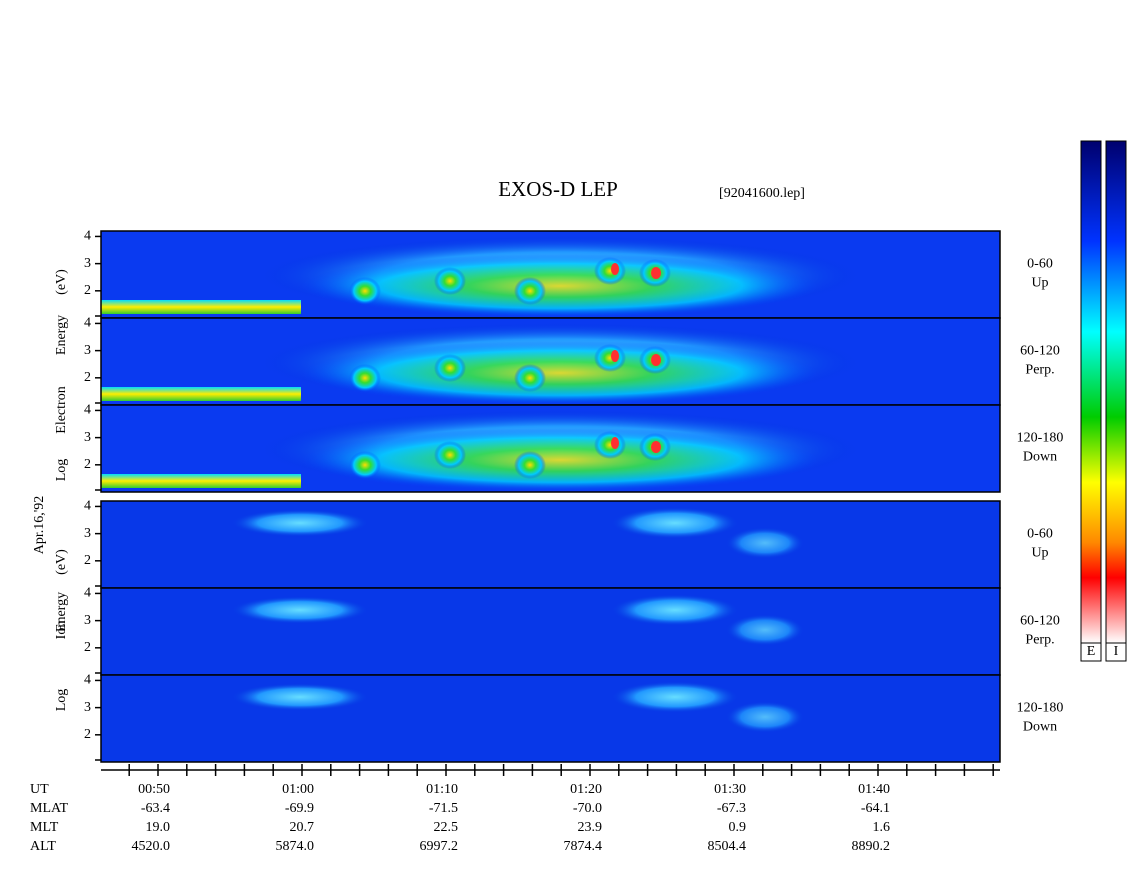 This screenshot has width=1130, height=875. I want to click on axis-label: Electron, so click(61, 409).